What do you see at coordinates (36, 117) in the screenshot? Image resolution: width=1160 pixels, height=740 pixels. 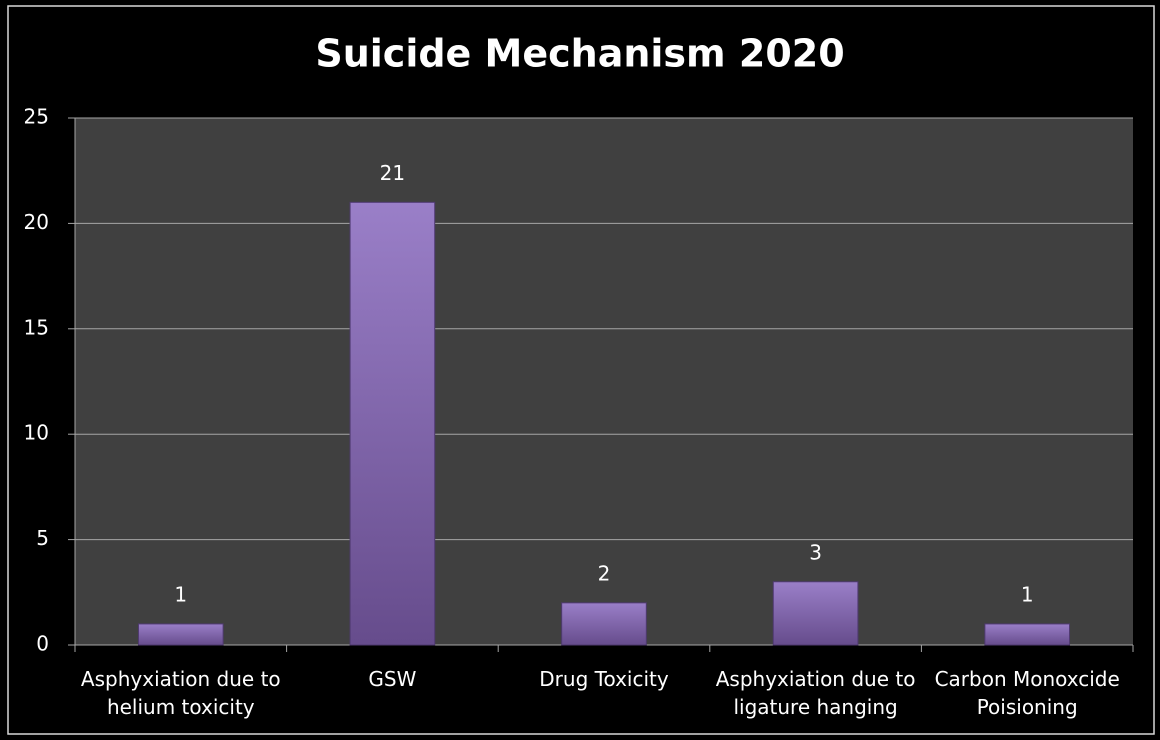 I see `y-tick-label: 25` at bounding box center [36, 117].